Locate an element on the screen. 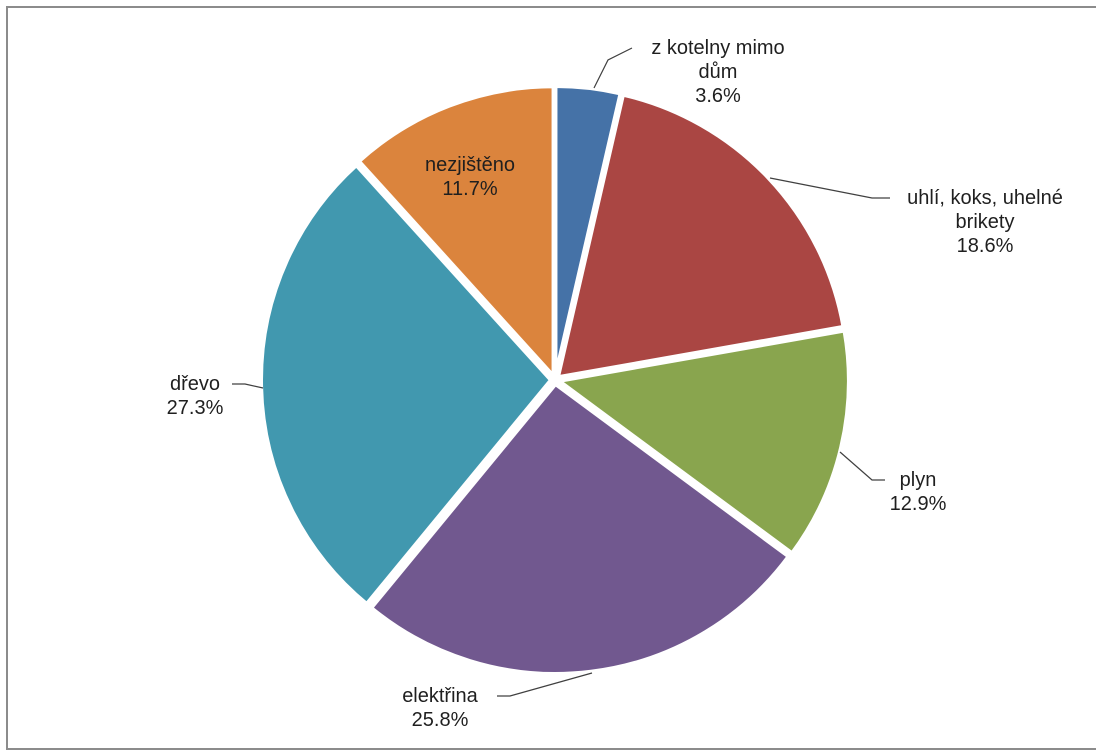 The width and height of the screenshot is (1096, 750). data-label-nezjisteno: nezjištěno 11.7% is located at coordinates (470, 177).